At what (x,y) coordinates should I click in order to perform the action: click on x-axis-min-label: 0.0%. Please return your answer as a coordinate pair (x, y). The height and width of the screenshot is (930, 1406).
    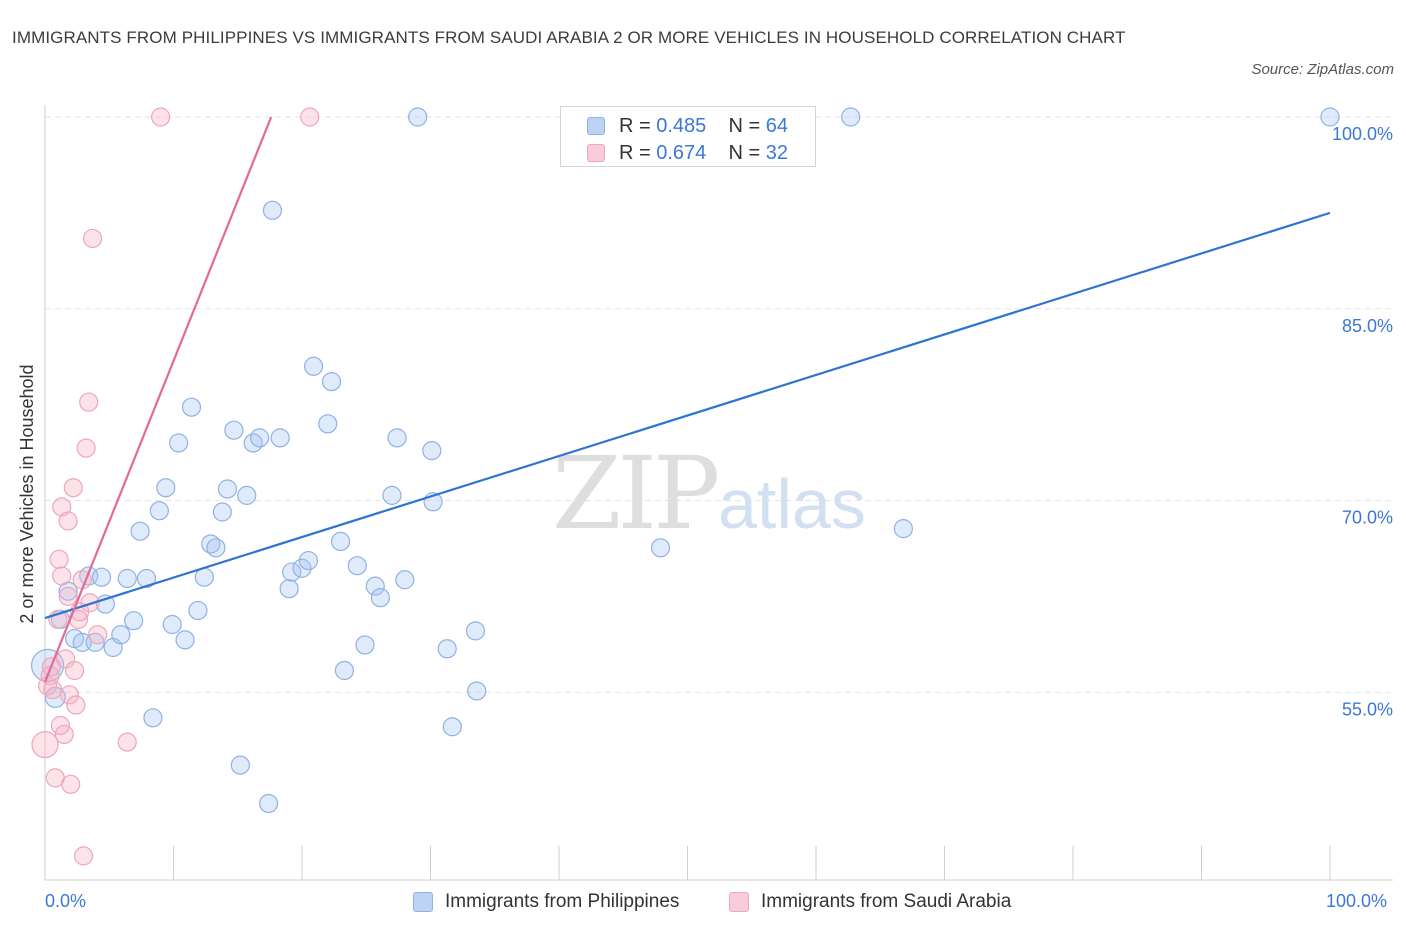
    Looking at the image, I should click on (66, 901).